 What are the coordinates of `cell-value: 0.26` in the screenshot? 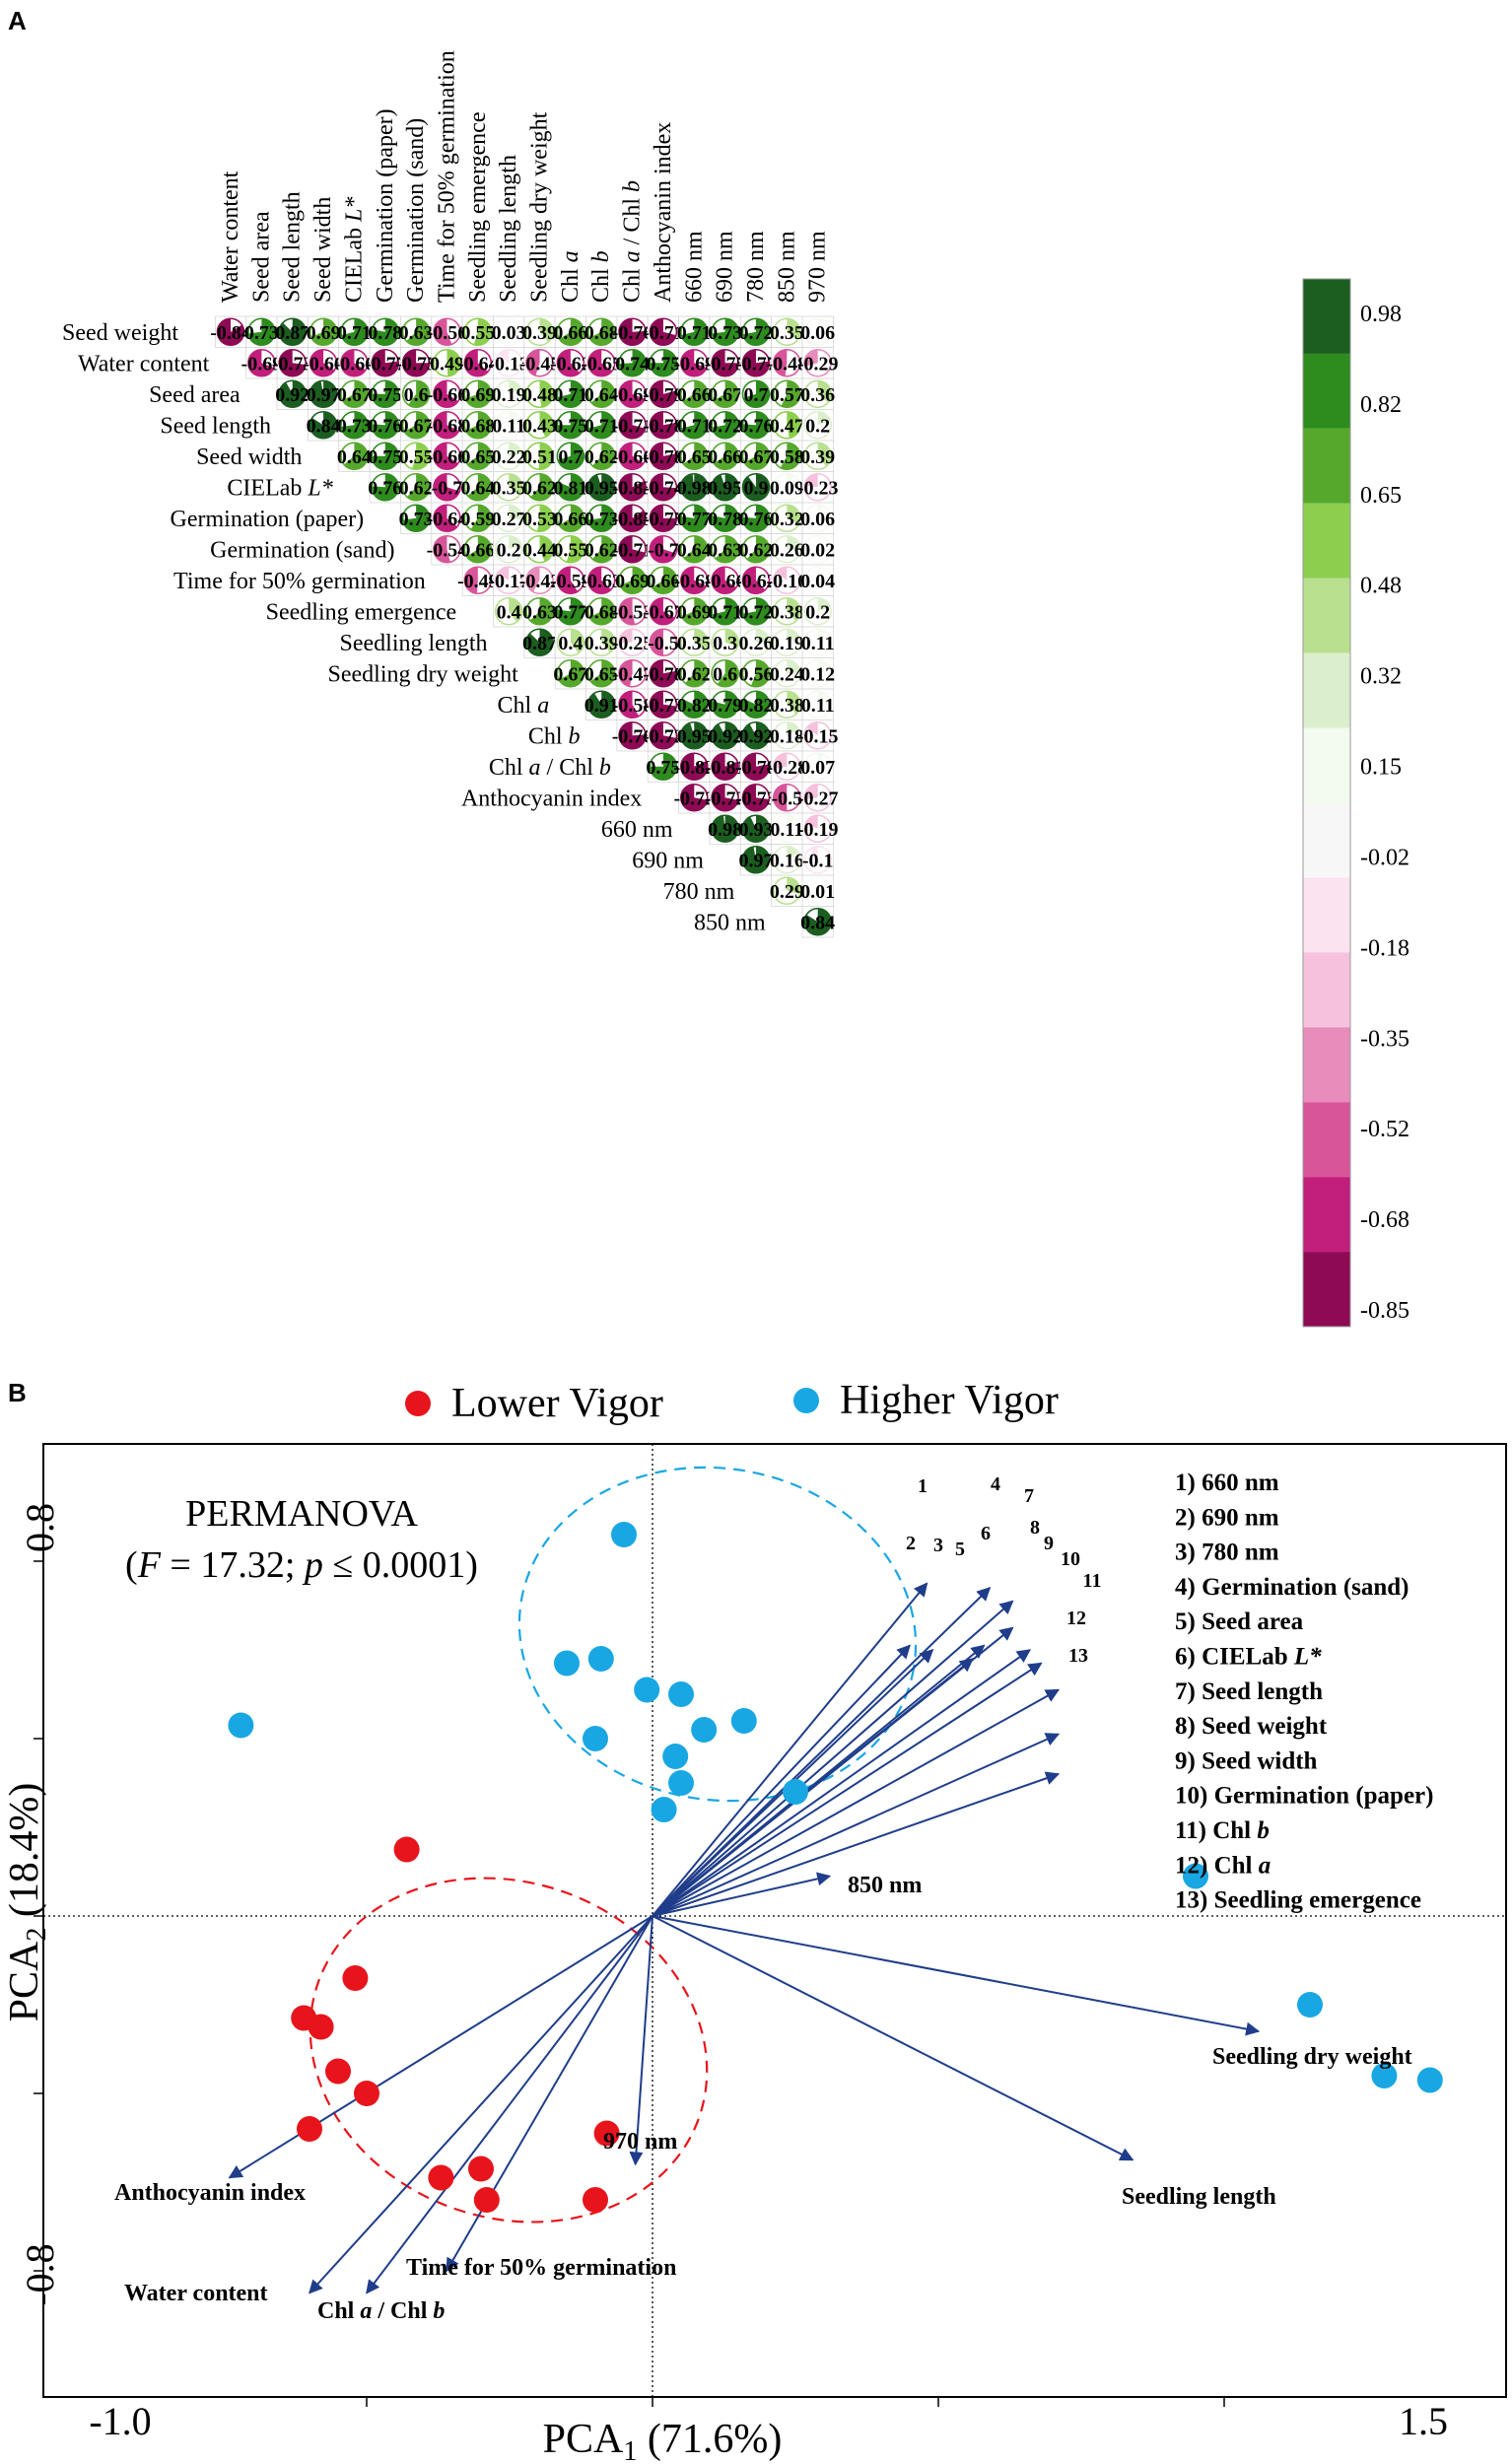 It's located at (787, 550).